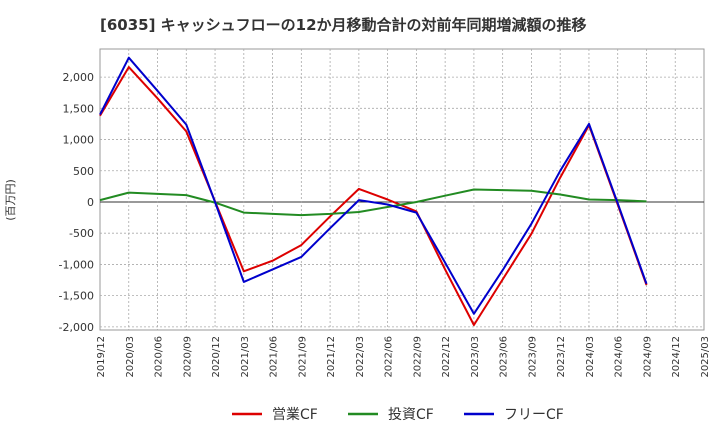 The width and height of the screenshot is (720, 440). What do you see at coordinates (331, 357) in the screenshot?
I see `x-tick-label: 2021/12` at bounding box center [331, 357].